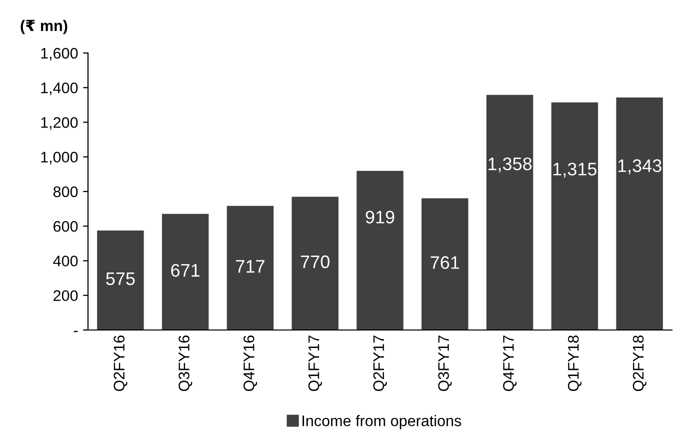  What do you see at coordinates (639, 364) in the screenshot?
I see `x-tick-label: Q2FY18` at bounding box center [639, 364].